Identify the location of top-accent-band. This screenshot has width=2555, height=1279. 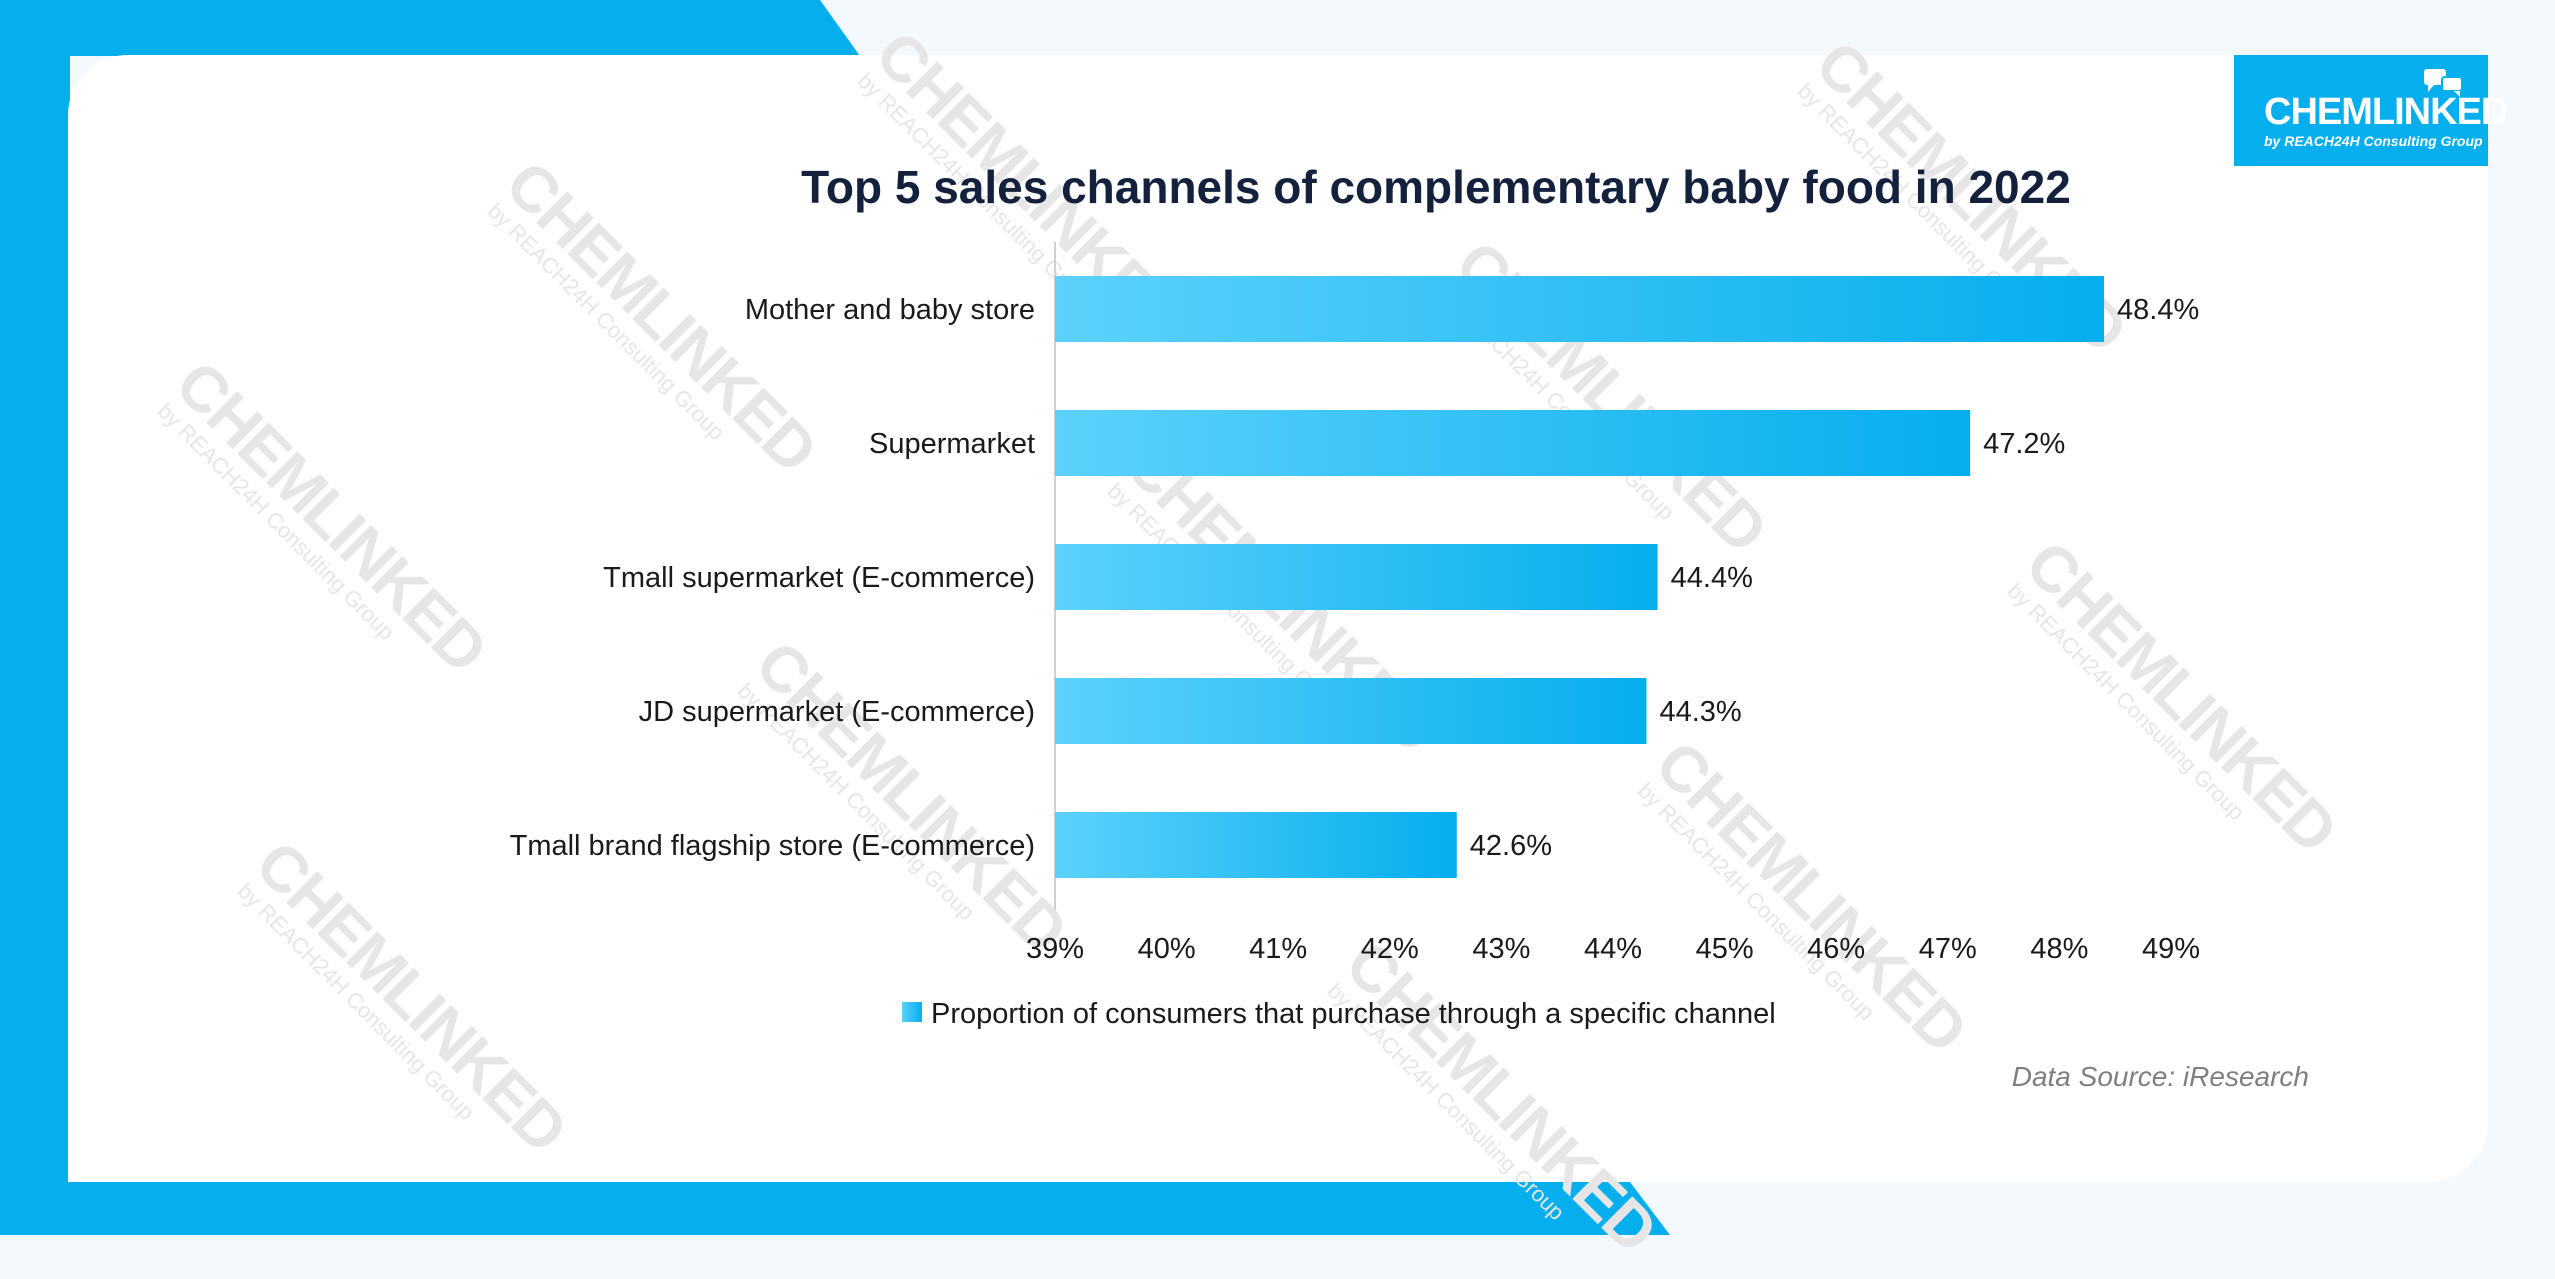
(430, 28).